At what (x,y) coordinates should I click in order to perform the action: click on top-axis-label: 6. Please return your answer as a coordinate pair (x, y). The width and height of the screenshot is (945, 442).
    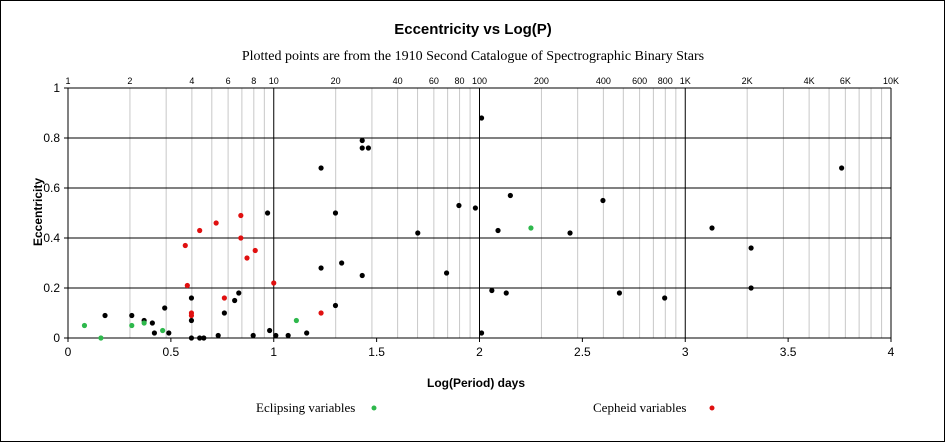
    Looking at the image, I should click on (228, 81).